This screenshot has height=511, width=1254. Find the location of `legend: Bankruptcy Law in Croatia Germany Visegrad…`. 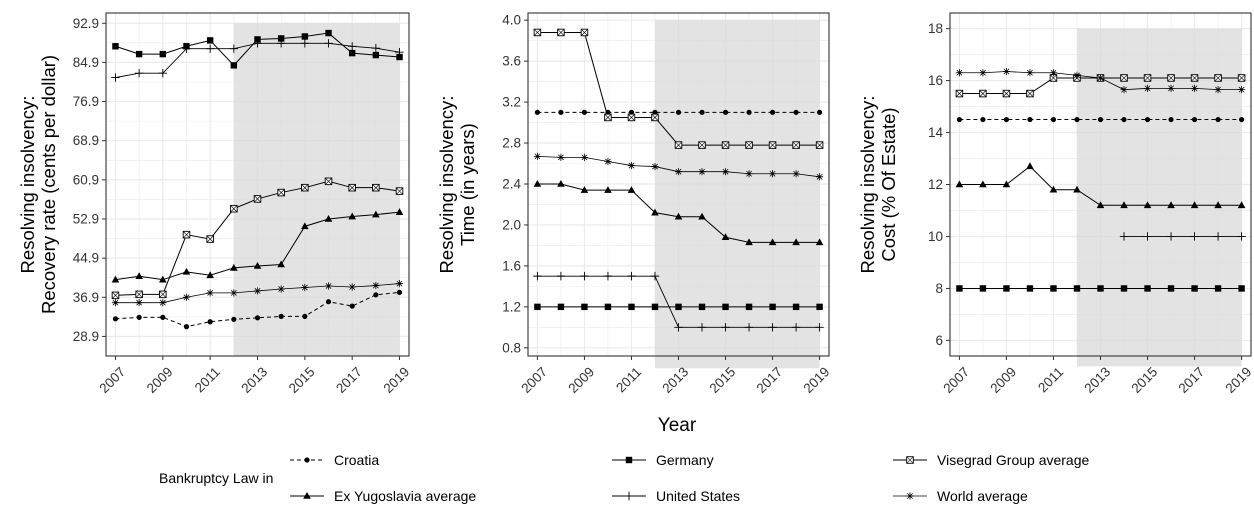

legend: Bankruptcy Law in Croatia Germany Visegrad… is located at coordinates (624, 478).